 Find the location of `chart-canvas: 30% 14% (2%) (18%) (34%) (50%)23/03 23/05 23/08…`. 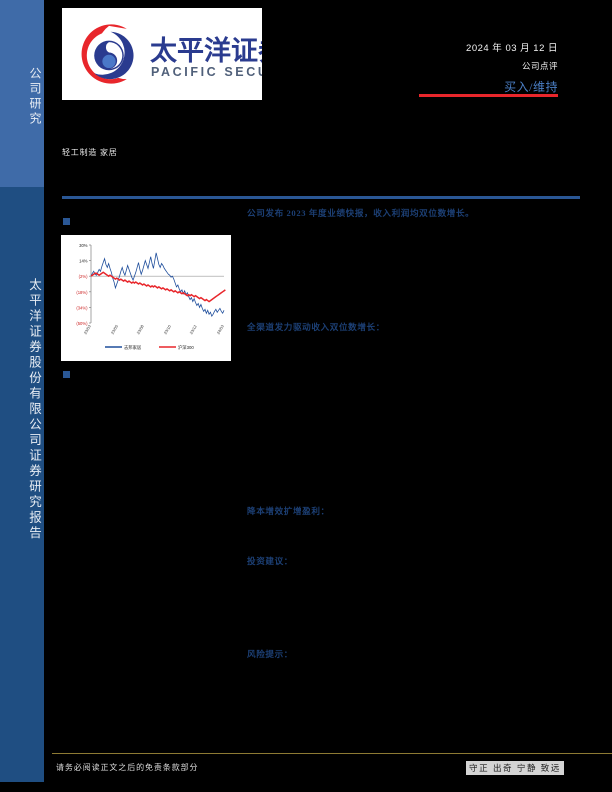

chart-canvas: 30% 14% (2%) (18%) (34%) (50%)23/03 23/05 23/08… is located at coordinates (151, 297).